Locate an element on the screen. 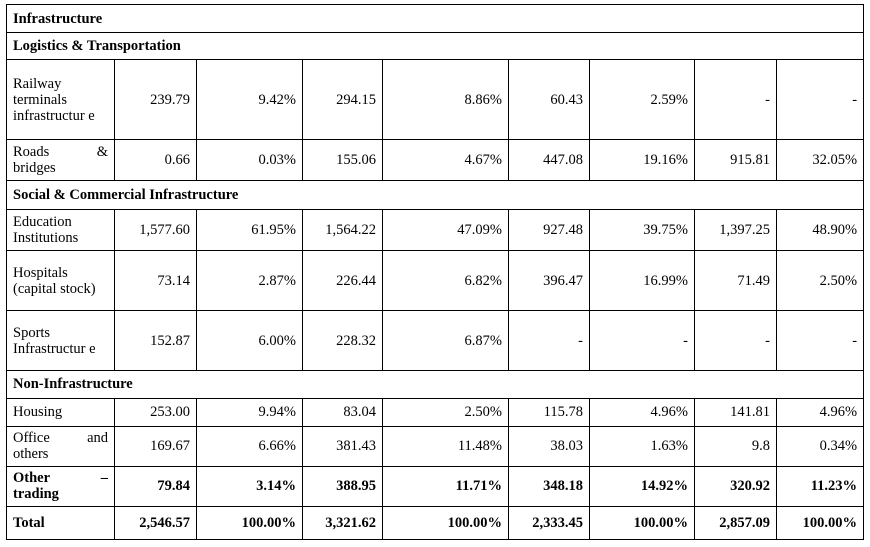 This screenshot has height=547, width=870. cell-value: 19.16% is located at coordinates (642, 160).